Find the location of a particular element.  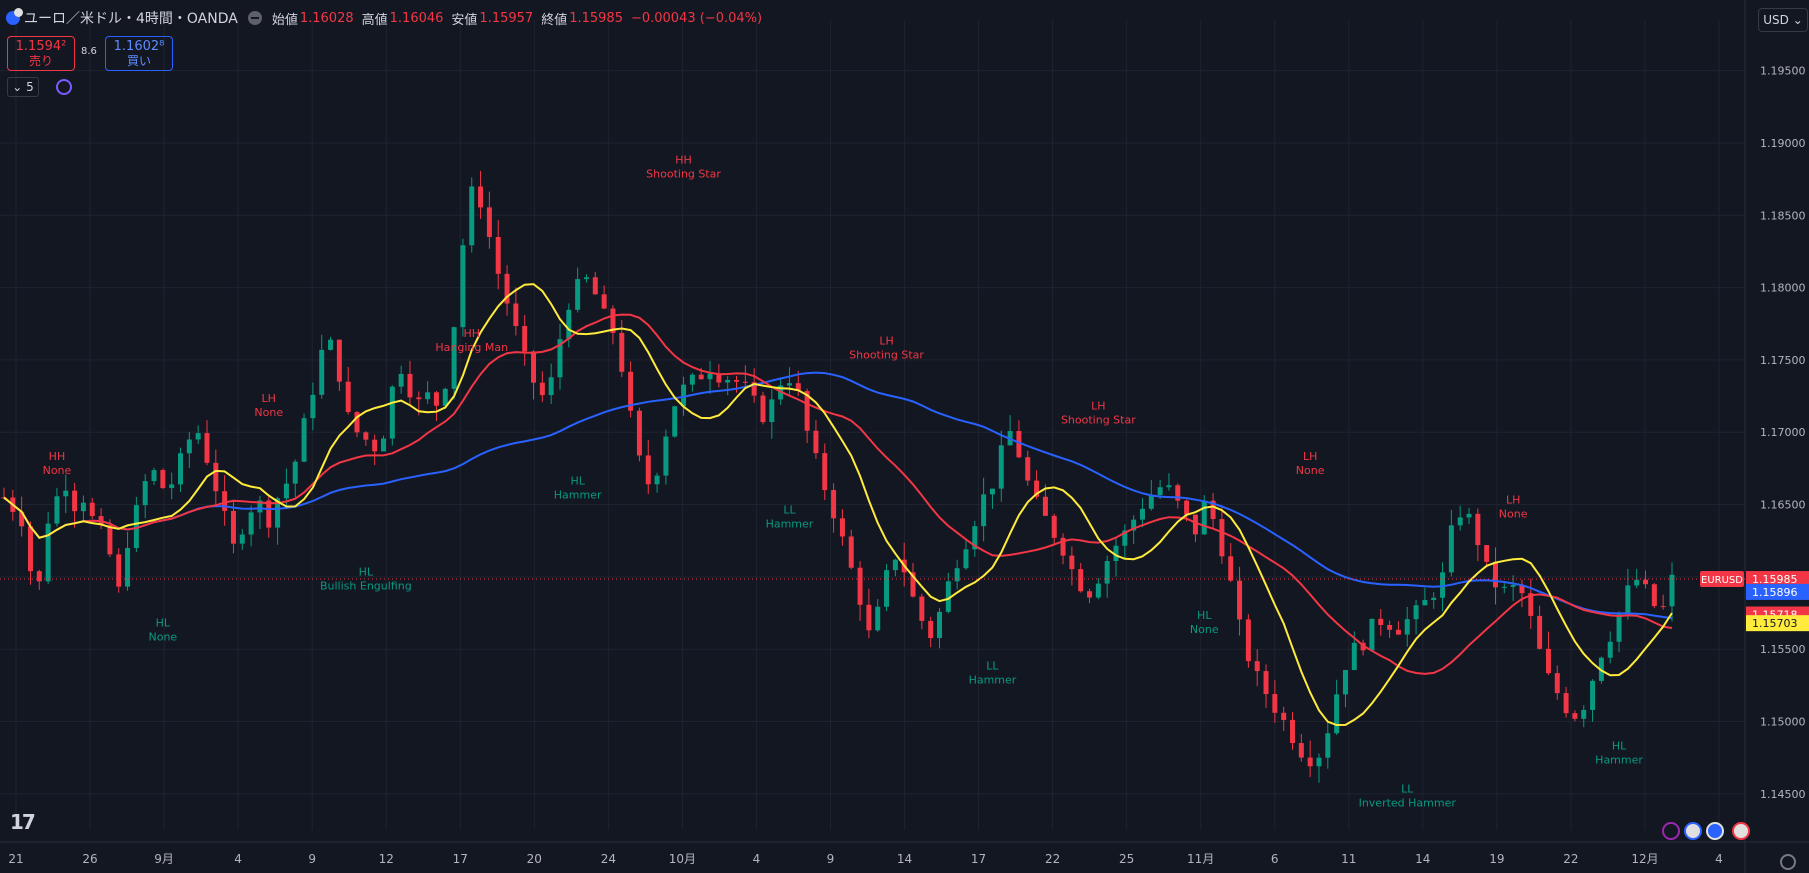

y-tick-label: 1.15000 is located at coordinates (1783, 722).